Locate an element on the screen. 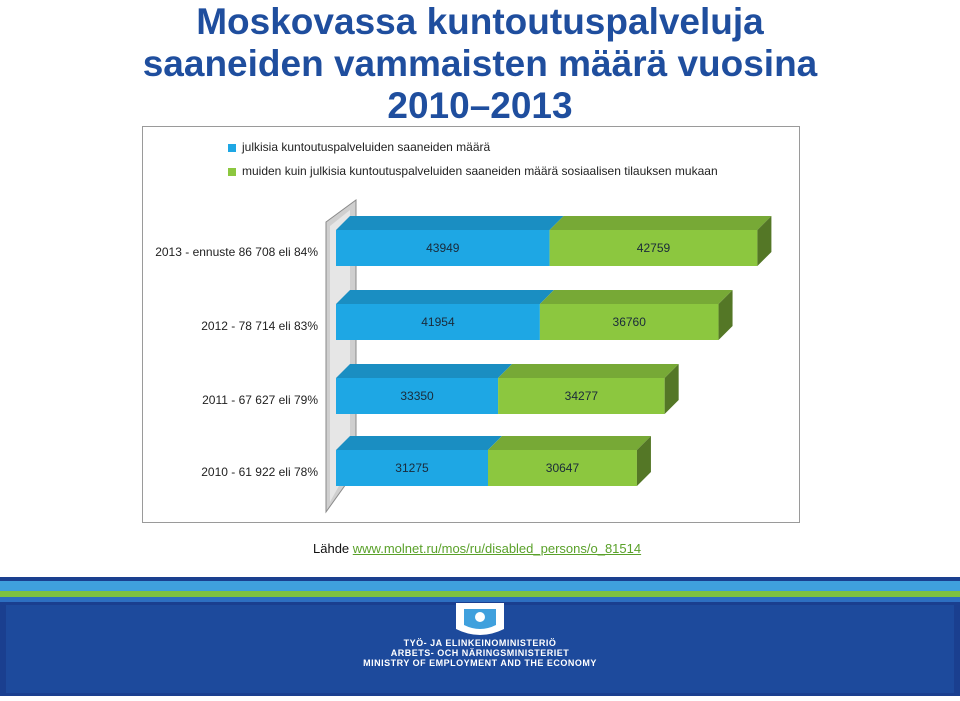 This screenshot has height=701, width=960. data-label: 33350 is located at coordinates (417, 396).